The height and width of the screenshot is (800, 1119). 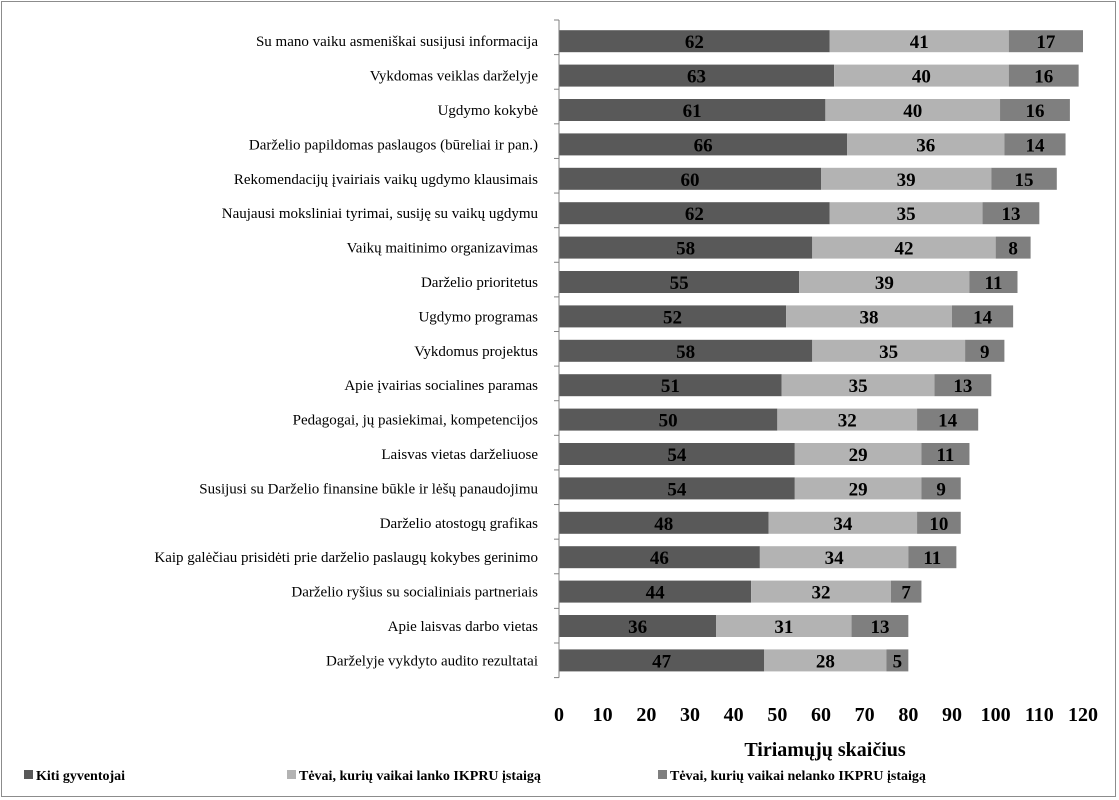 I want to click on data-label: 54, so click(x=677, y=489).